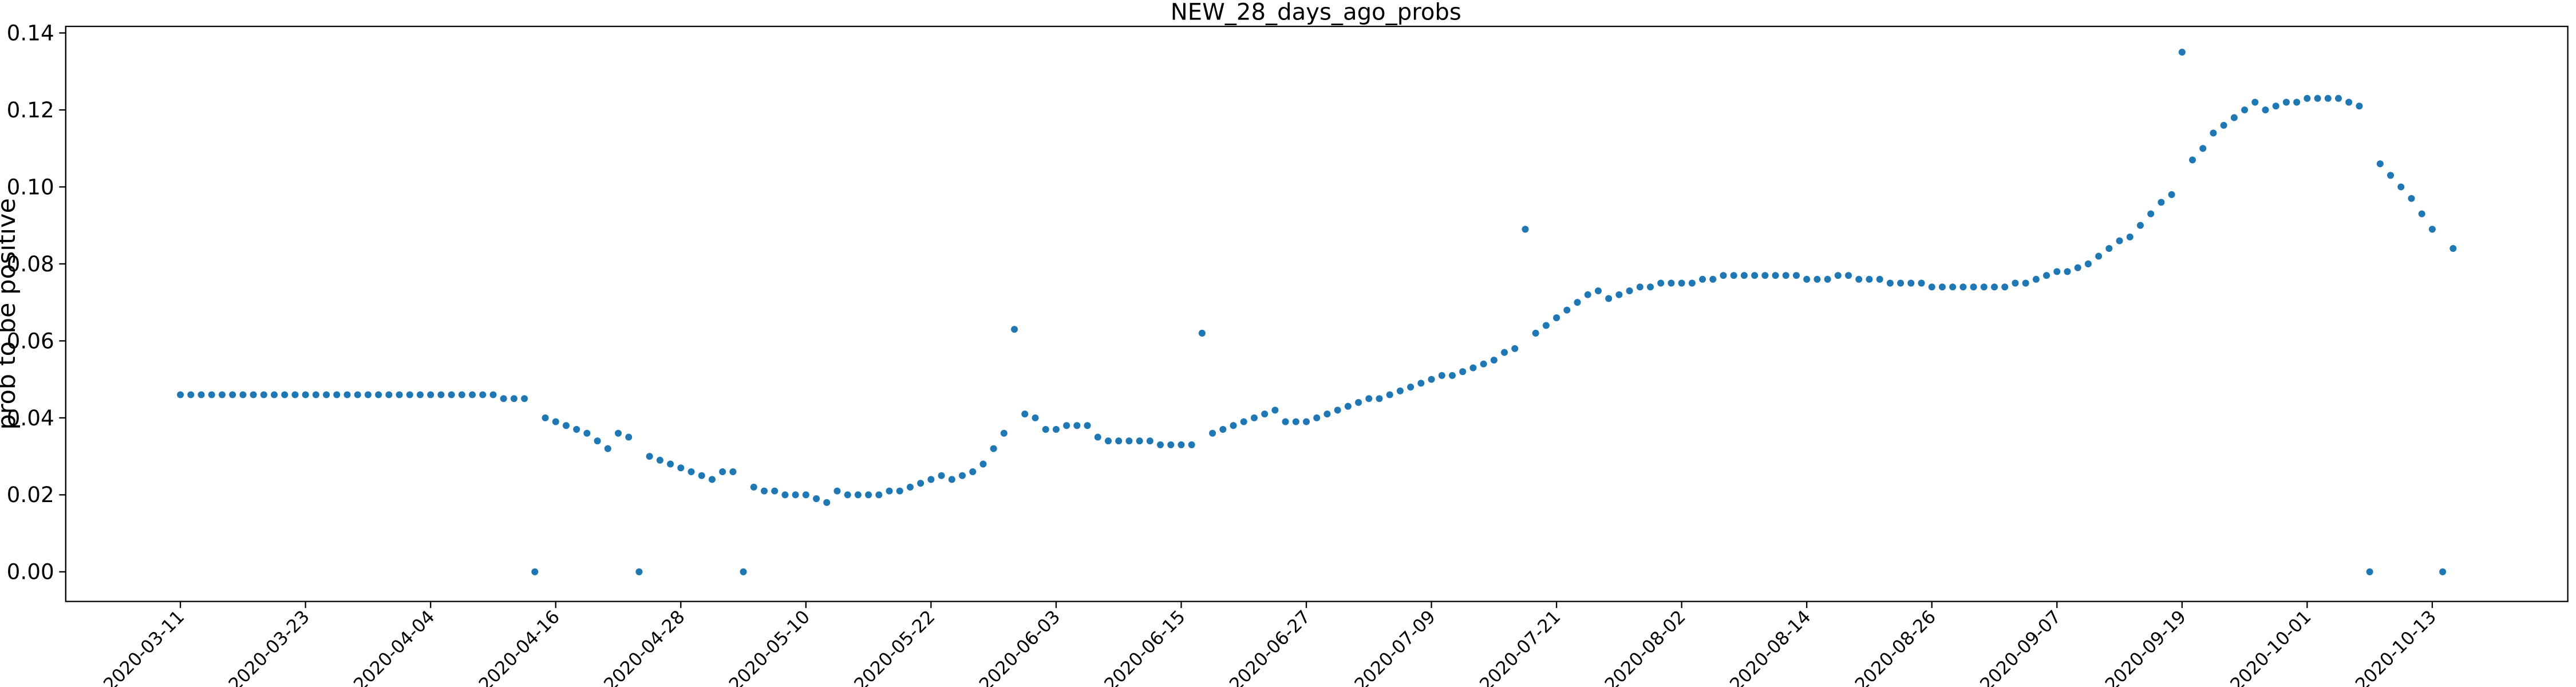 This screenshot has height=687, width=2576. Describe the element at coordinates (1019, 646) in the screenshot. I see `x-tick-label: 2020-06-03` at that location.